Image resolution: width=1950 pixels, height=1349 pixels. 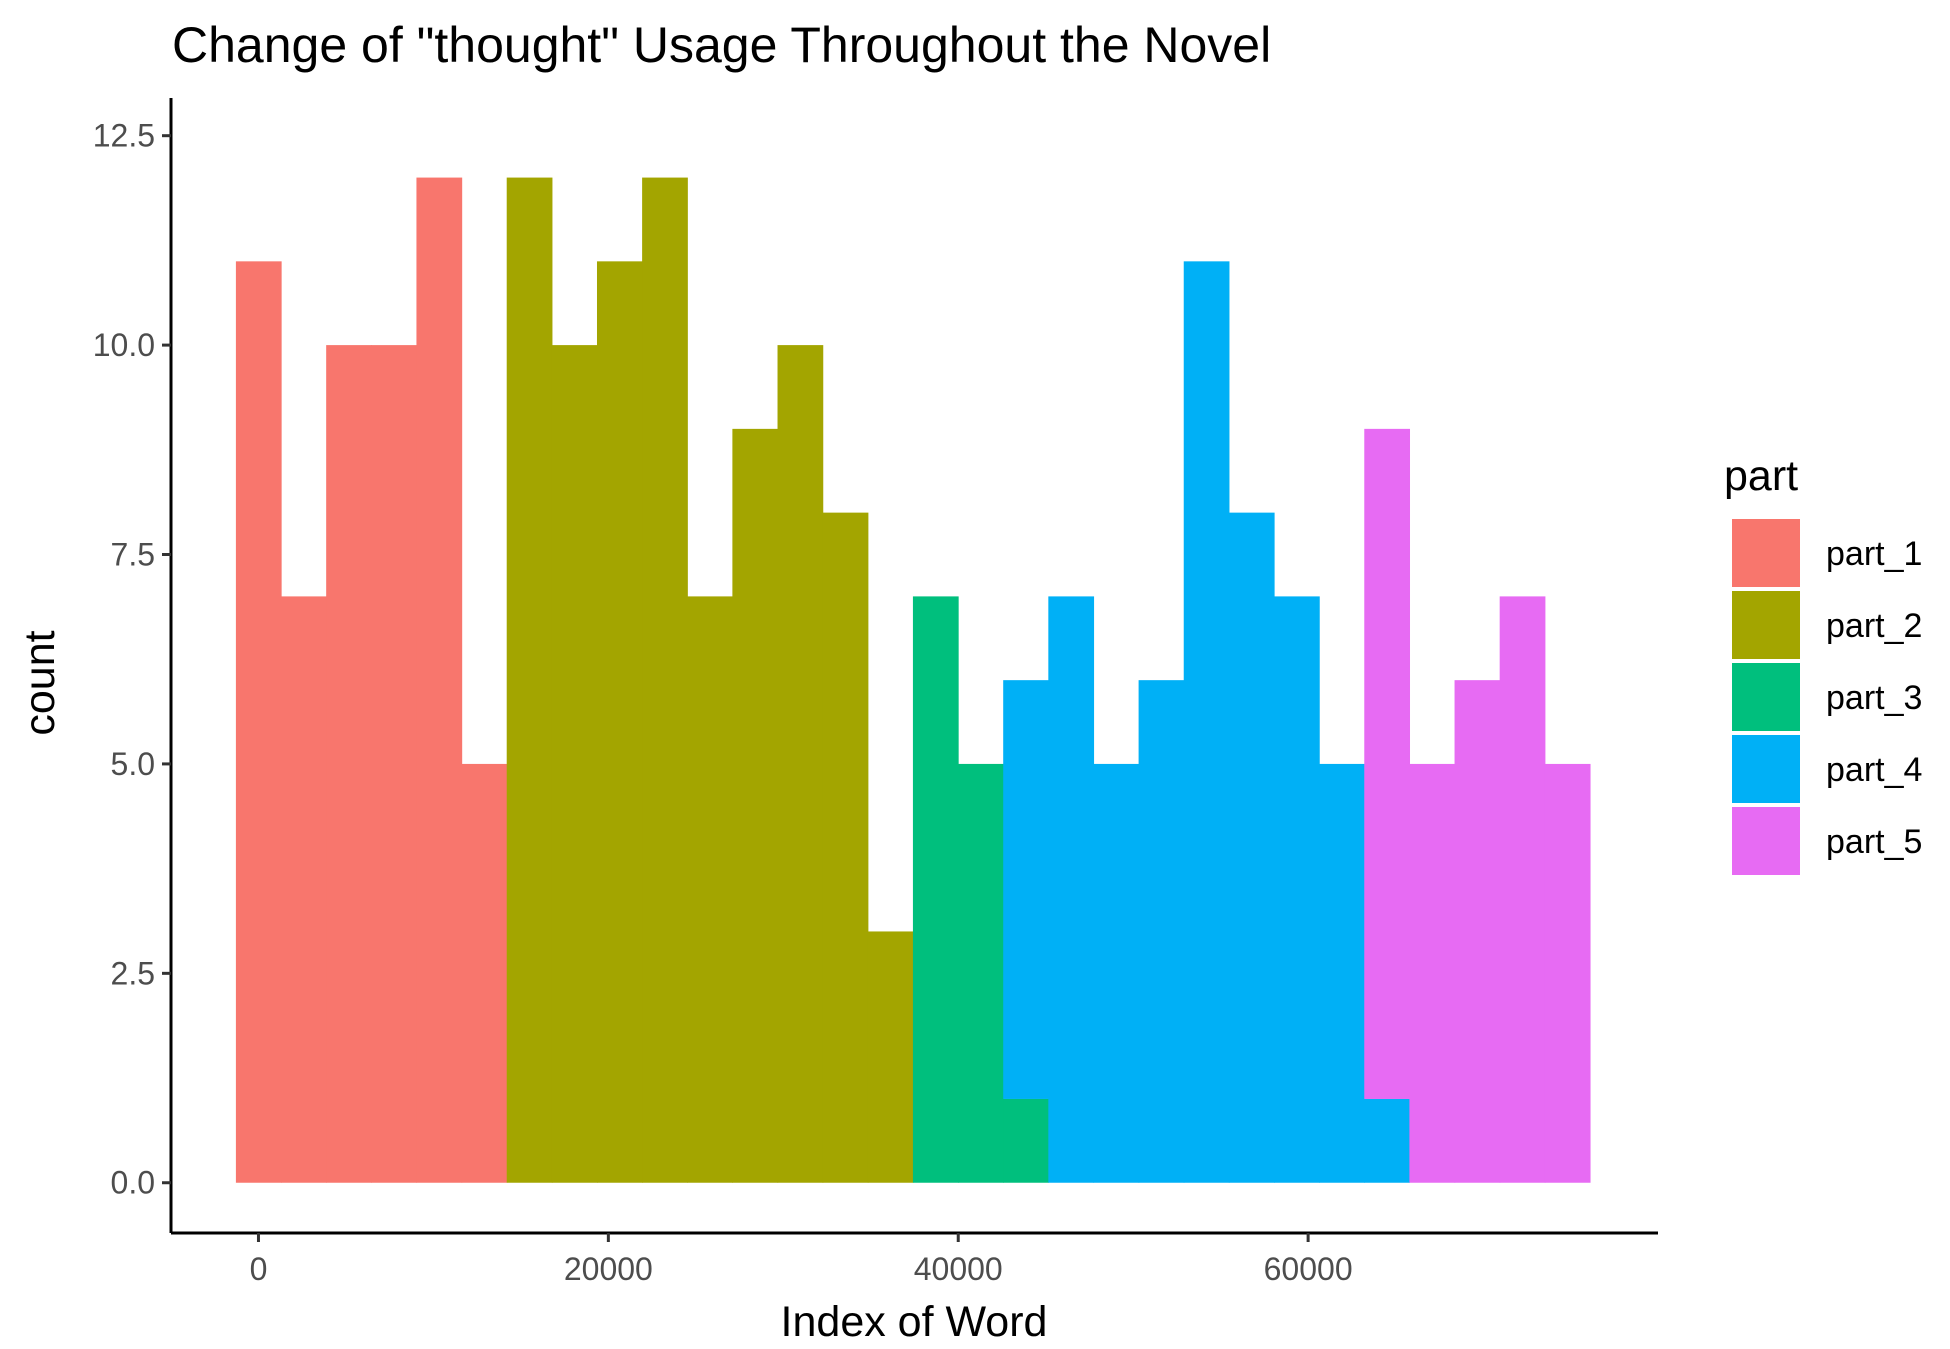 What do you see at coordinates (1761, 476) in the screenshot?
I see `legend-title: part` at bounding box center [1761, 476].